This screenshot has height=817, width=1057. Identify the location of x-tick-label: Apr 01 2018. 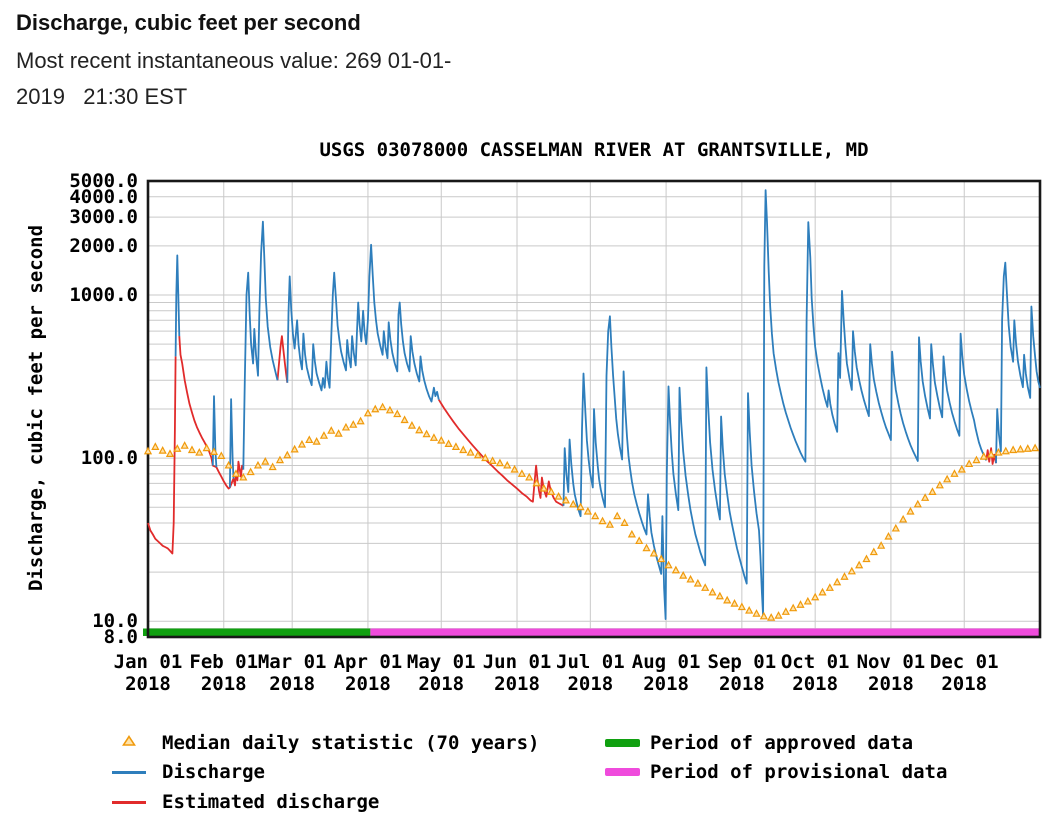
(368, 673).